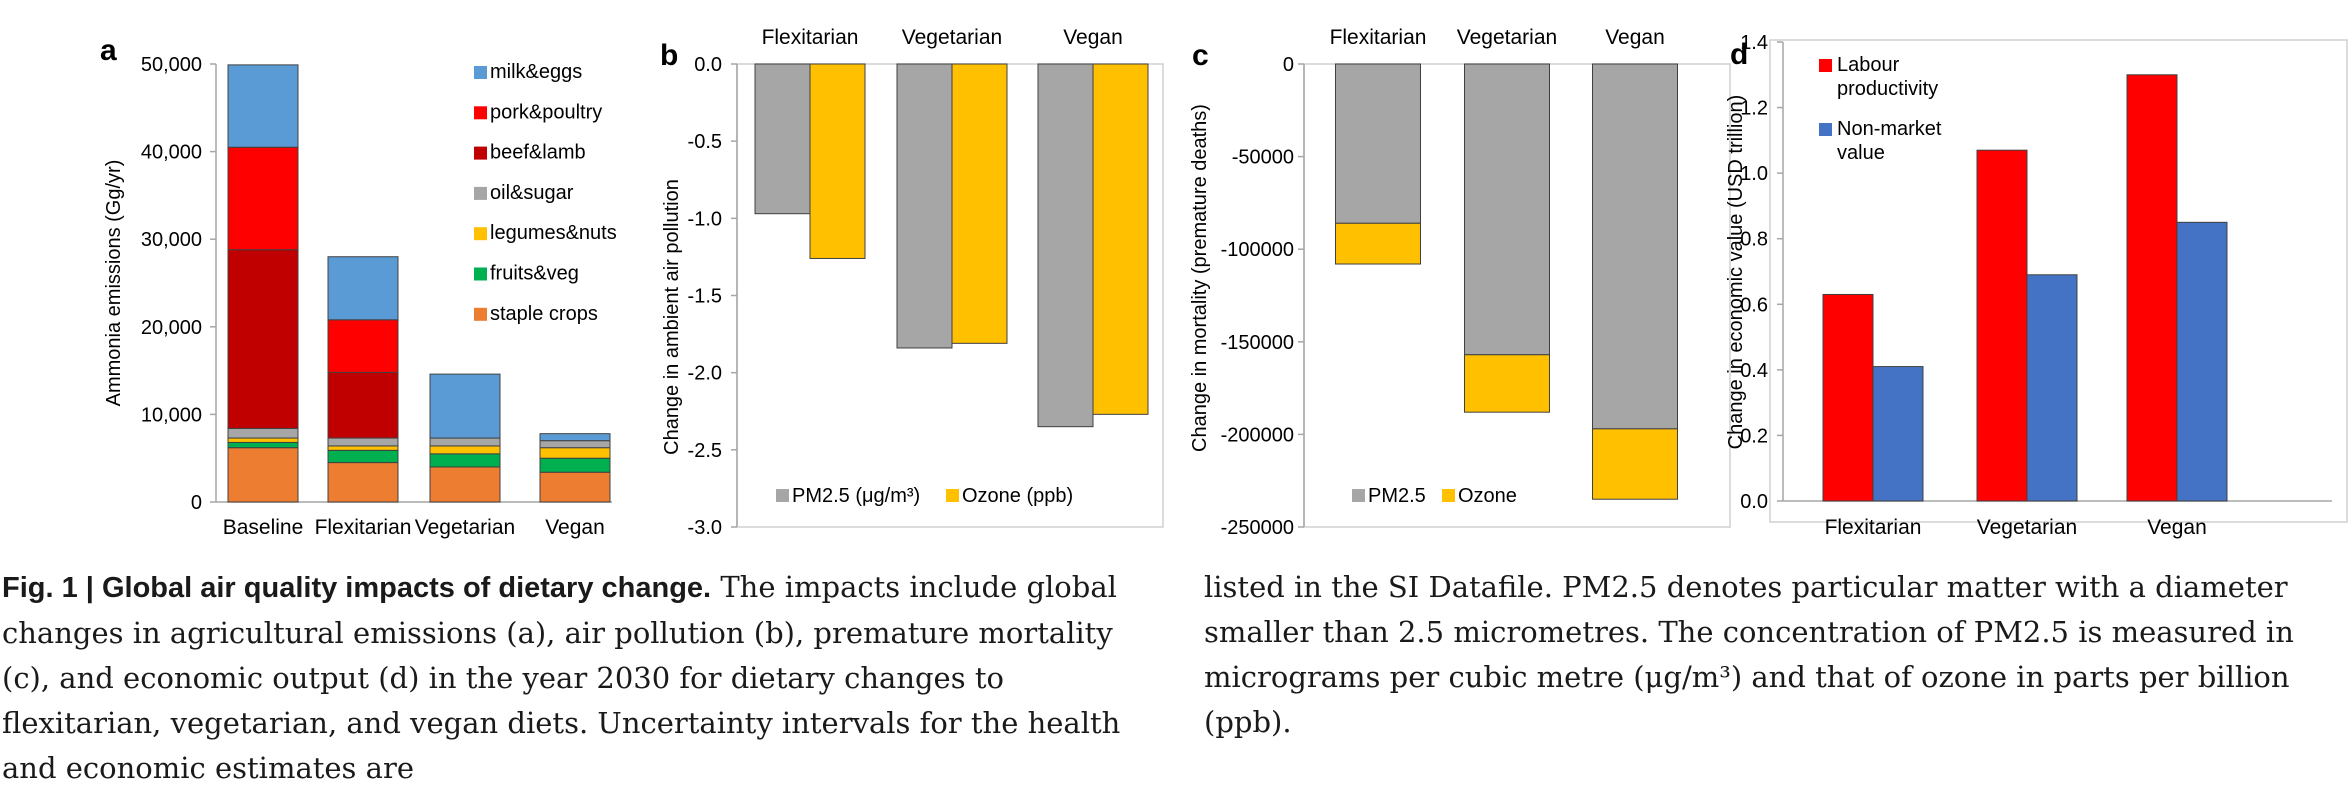 The image size is (2349, 791). Describe the element at coordinates (1200, 55) in the screenshot. I see `panel-label: c` at that location.